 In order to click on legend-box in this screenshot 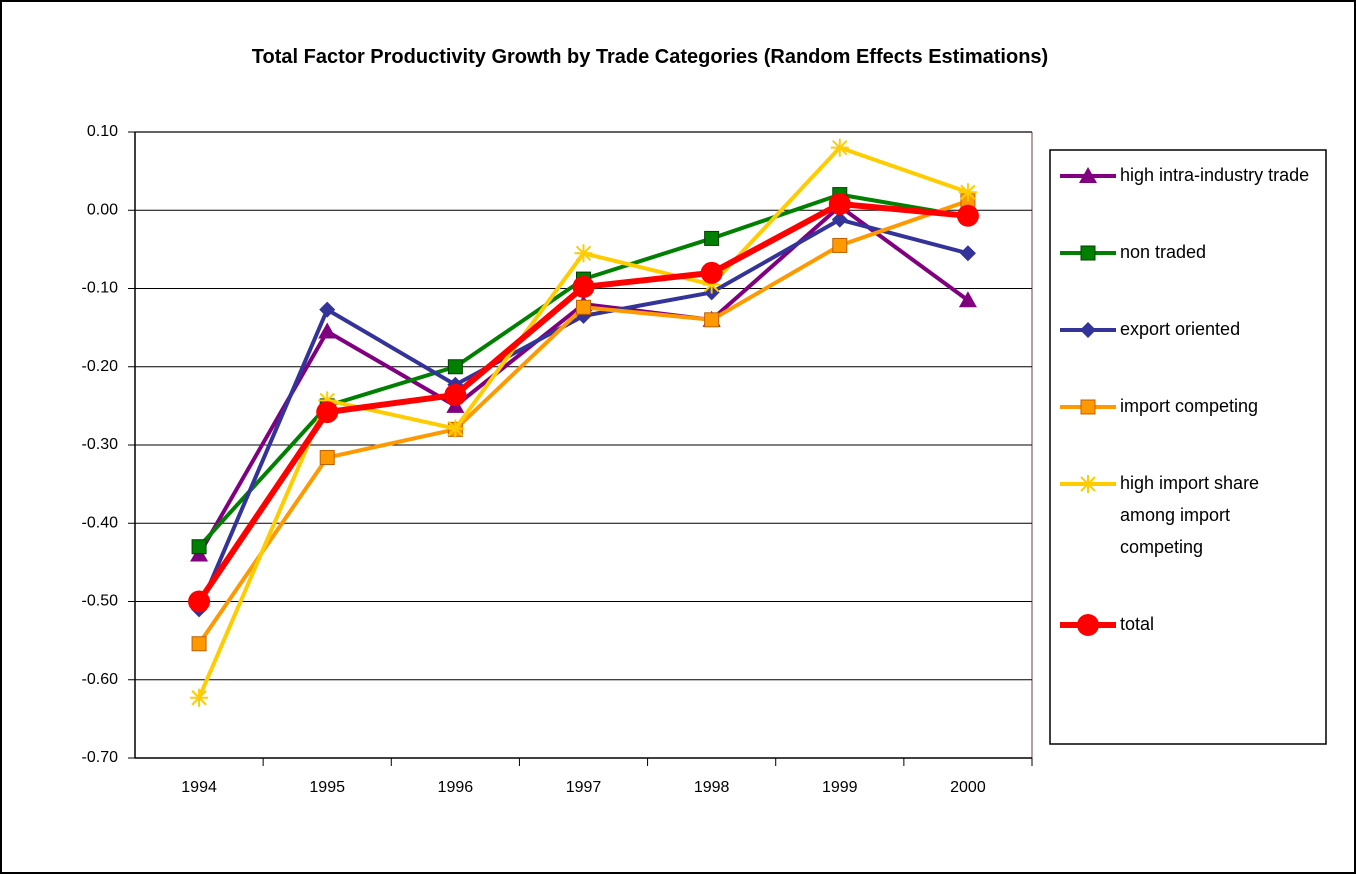, I will do `click(1188, 447)`.